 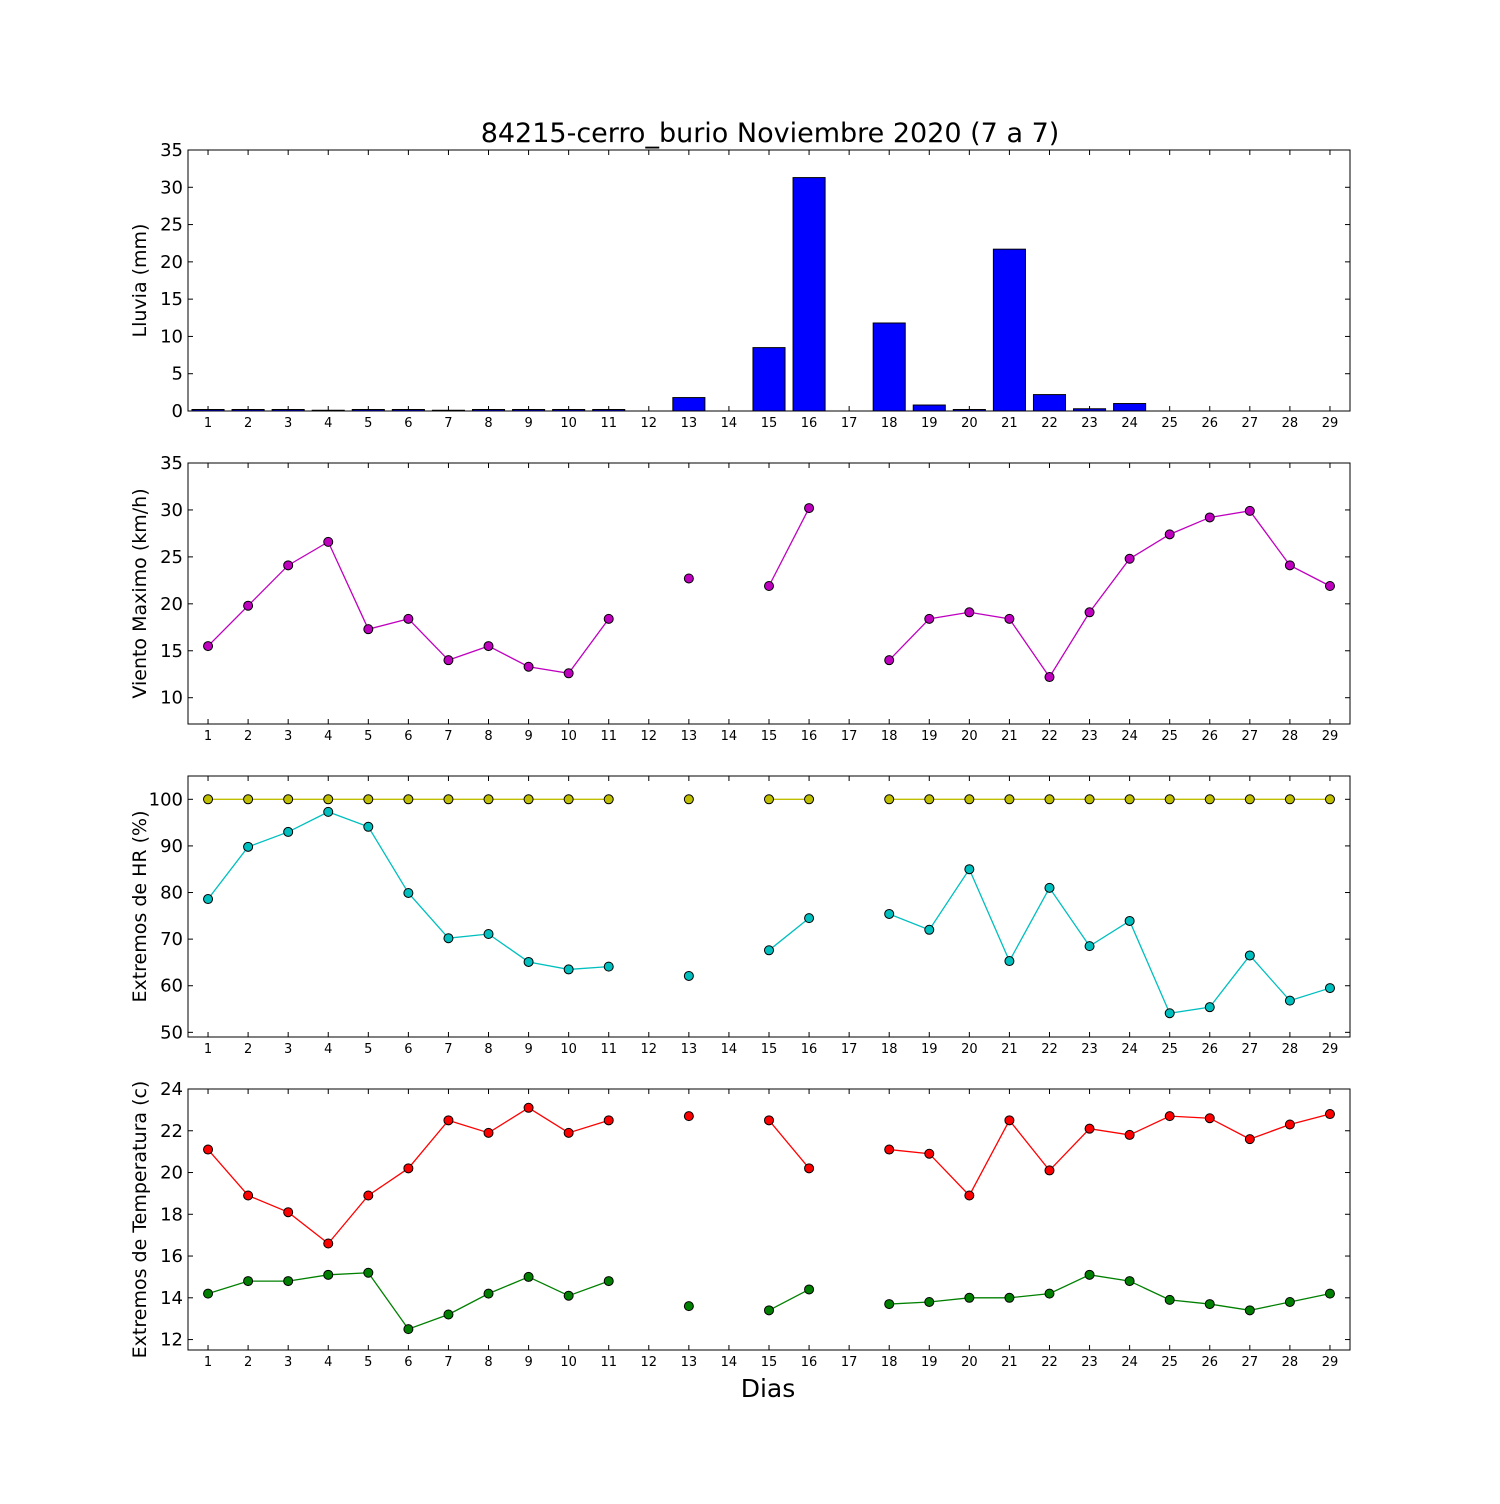 I want to click on x-tick-label: 22, so click(x=1049, y=1362).